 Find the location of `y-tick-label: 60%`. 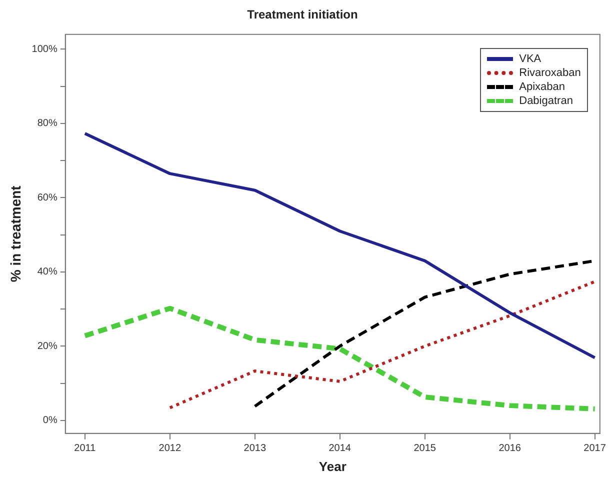

y-tick-label: 60% is located at coordinates (47, 198).